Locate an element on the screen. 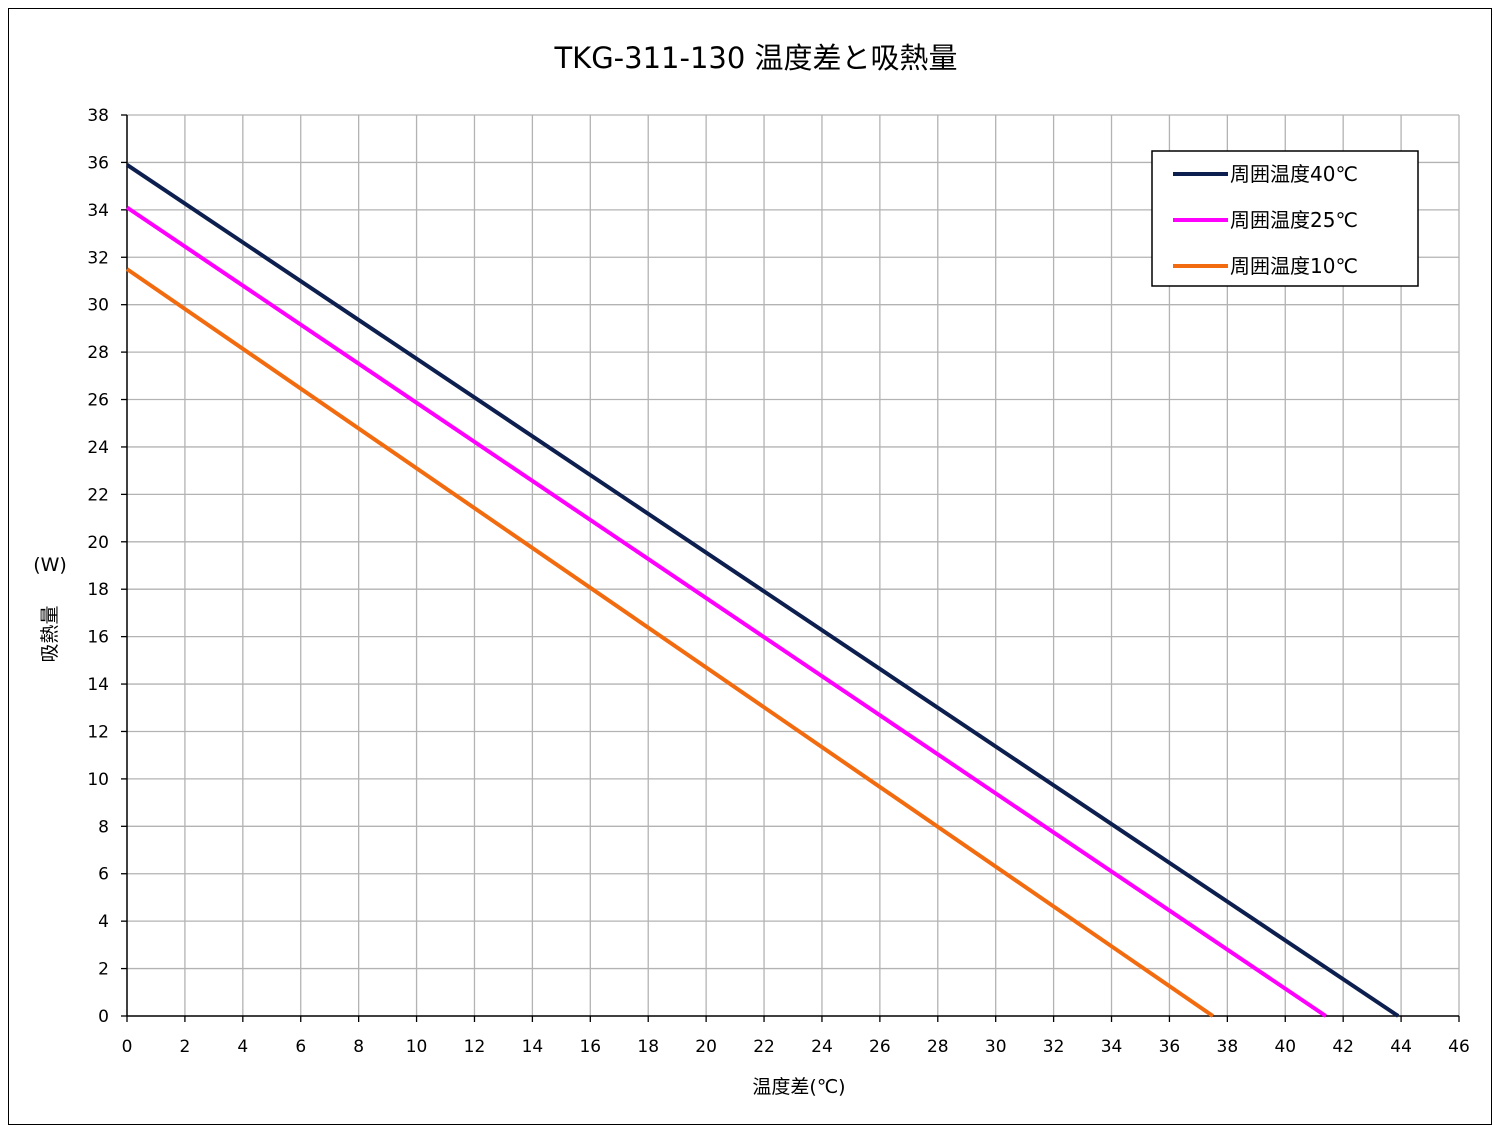 The image size is (1494, 1127). y-tick-label: 2 is located at coordinates (103, 970).